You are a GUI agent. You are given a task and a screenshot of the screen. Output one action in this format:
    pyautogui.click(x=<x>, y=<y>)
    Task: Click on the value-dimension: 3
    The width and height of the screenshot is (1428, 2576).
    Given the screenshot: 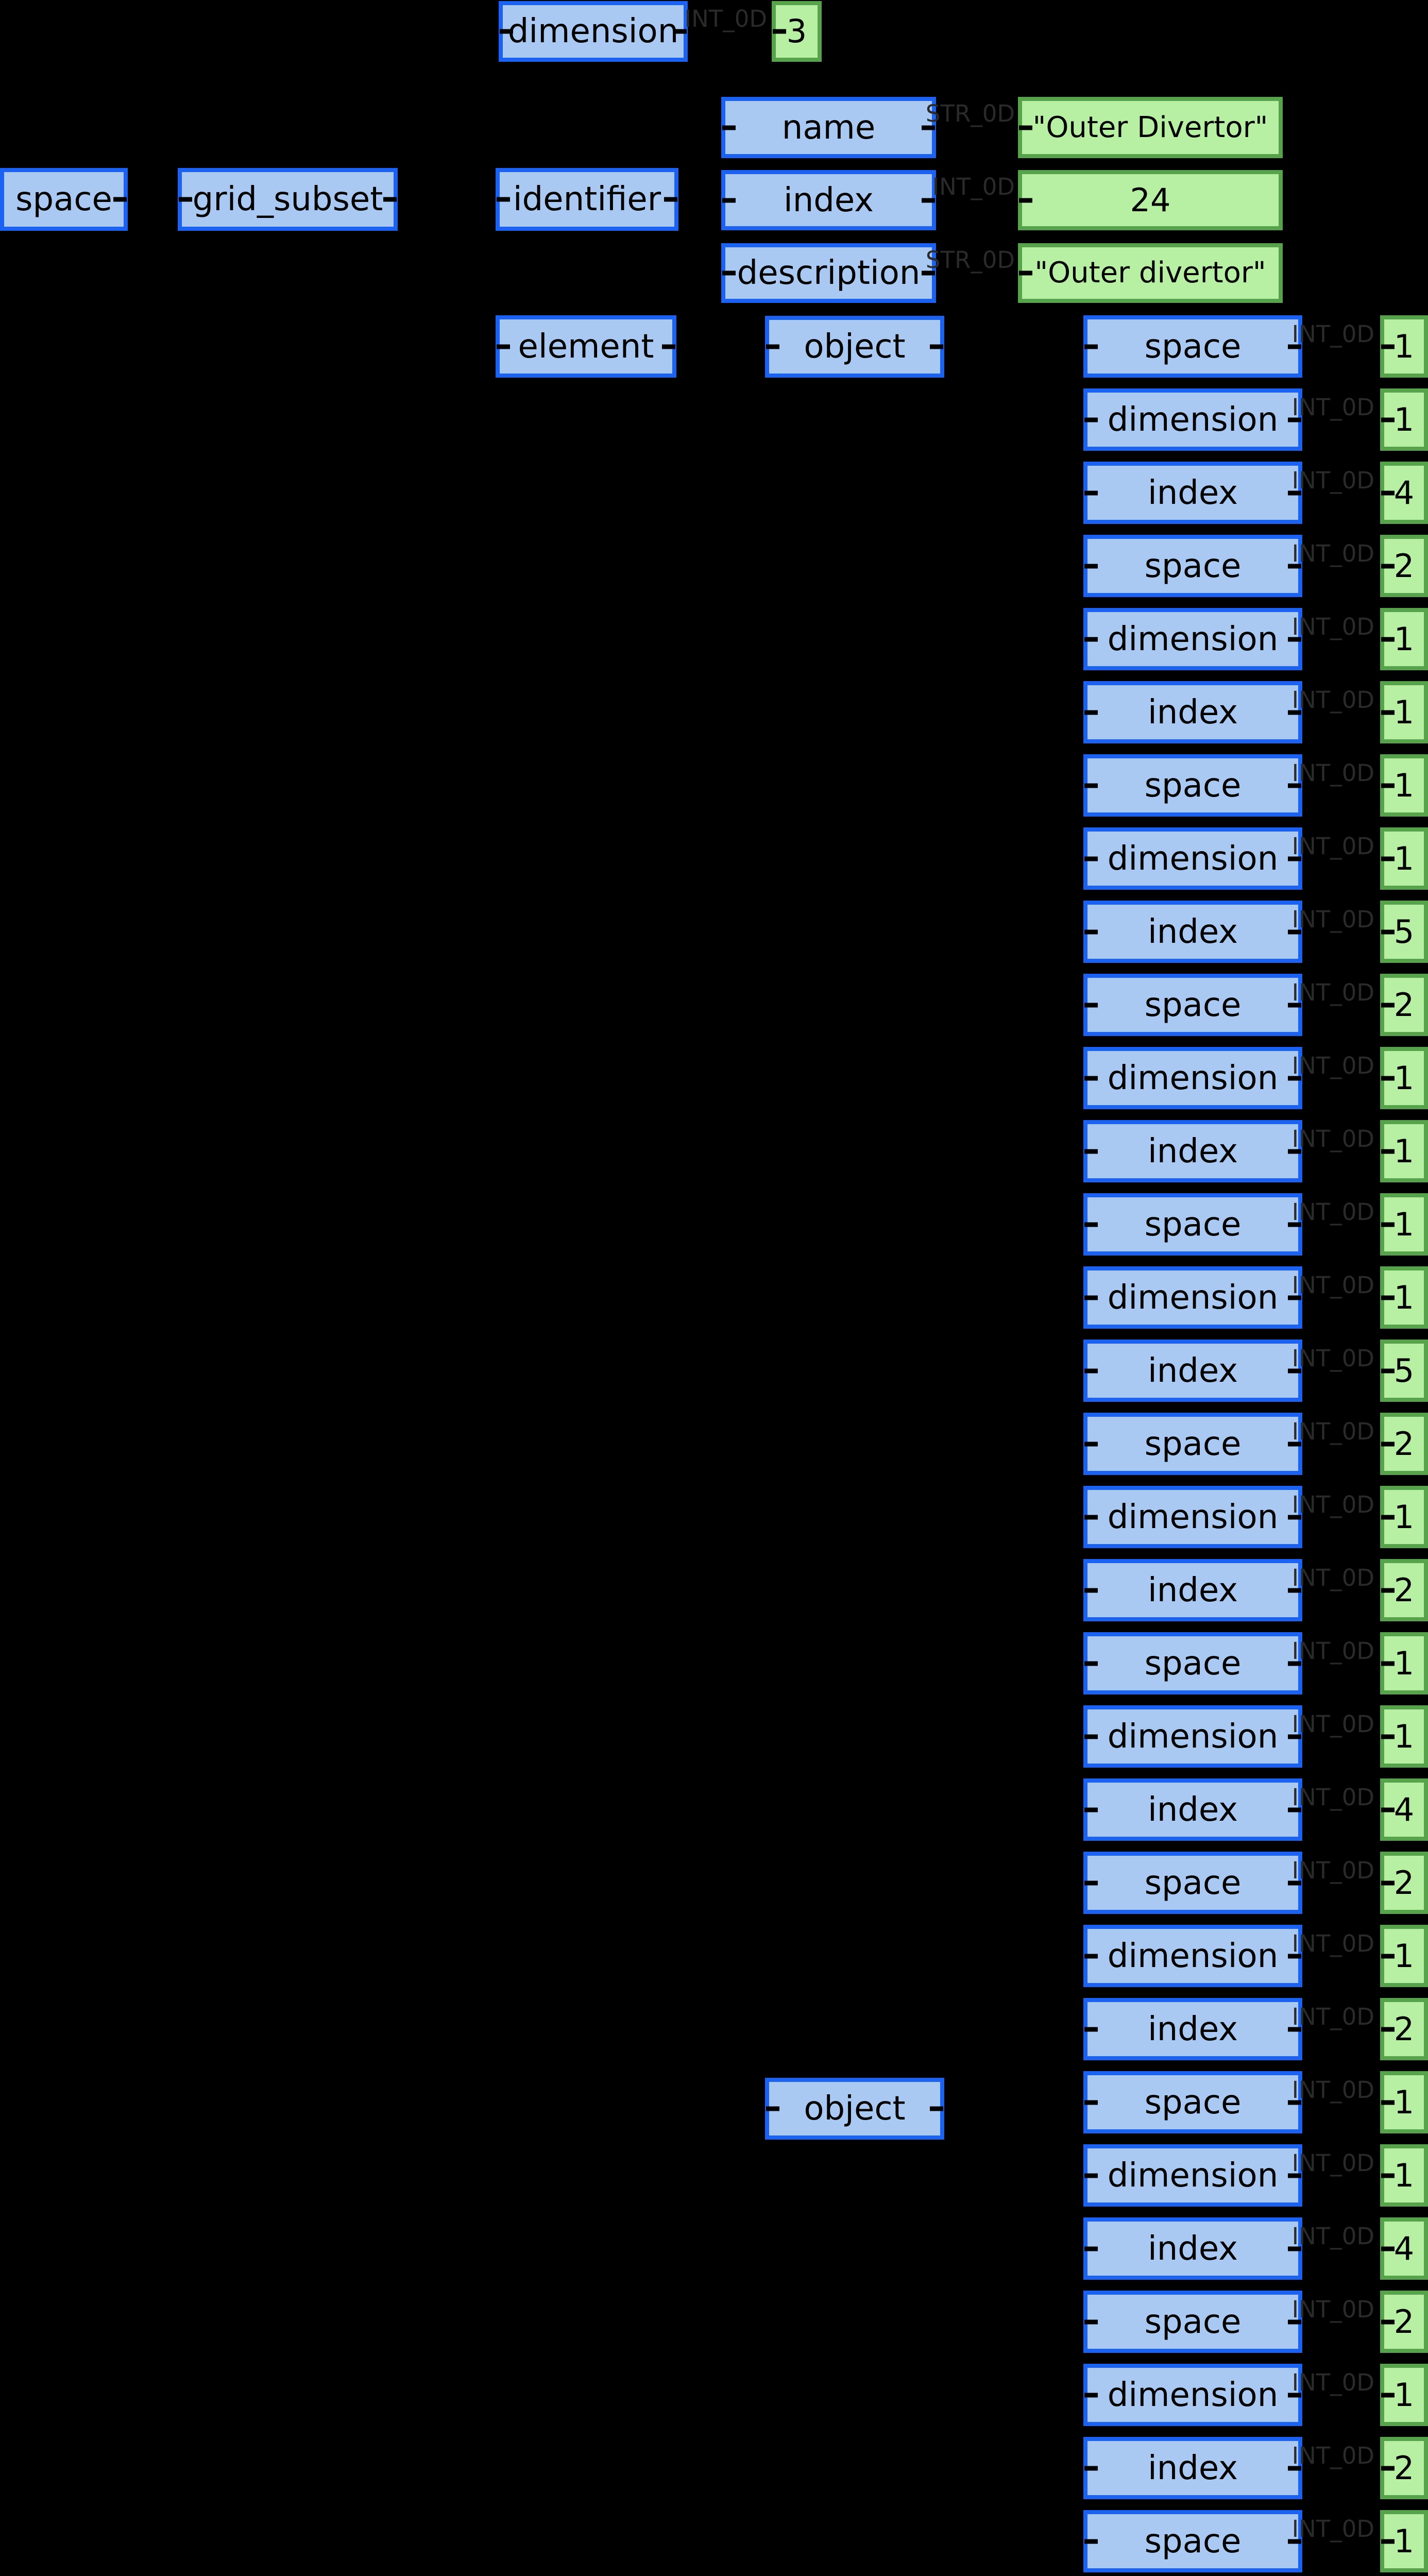 What is the action you would take?
    pyautogui.click(x=797, y=31)
    